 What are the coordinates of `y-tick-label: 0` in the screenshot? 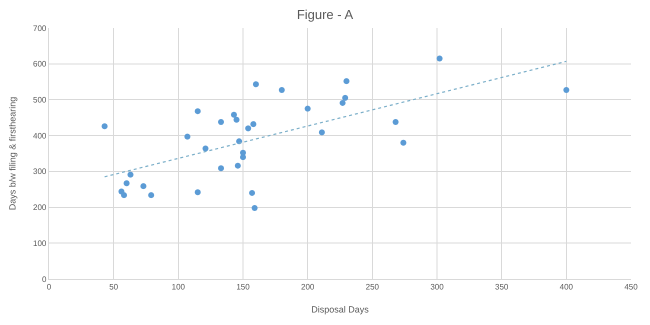 It's located at (44, 279).